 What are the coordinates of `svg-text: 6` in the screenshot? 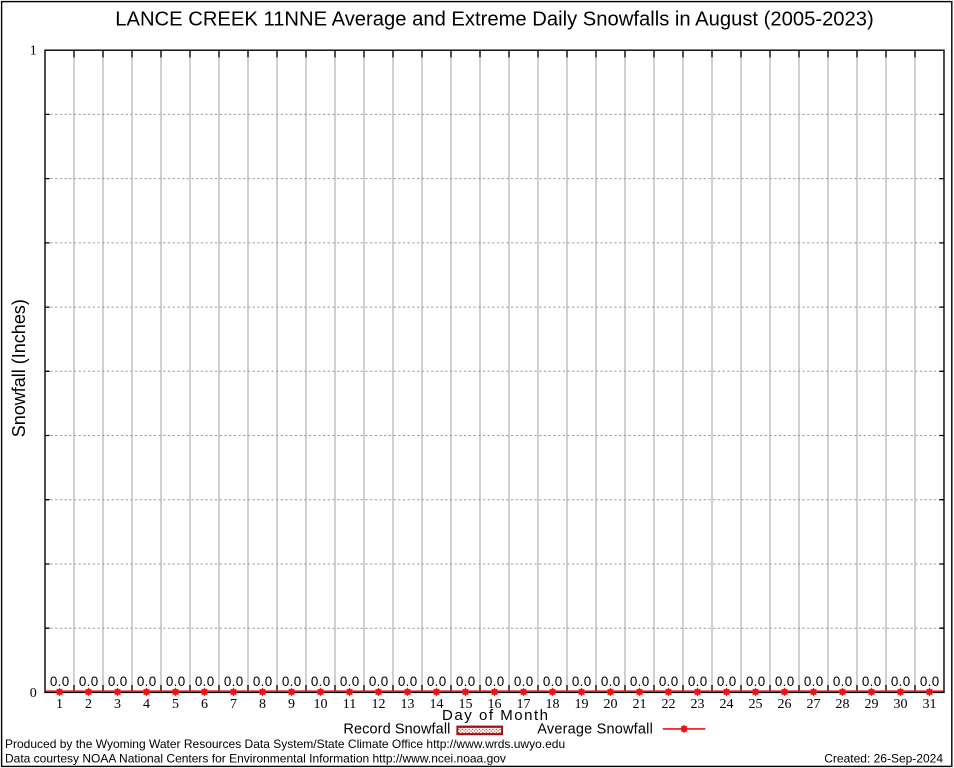 It's located at (204, 704).